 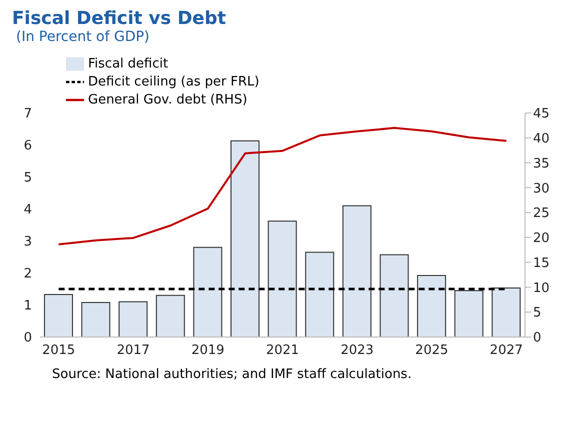 What do you see at coordinates (283, 350) in the screenshot?
I see `x-tick-label: 2021` at bounding box center [283, 350].